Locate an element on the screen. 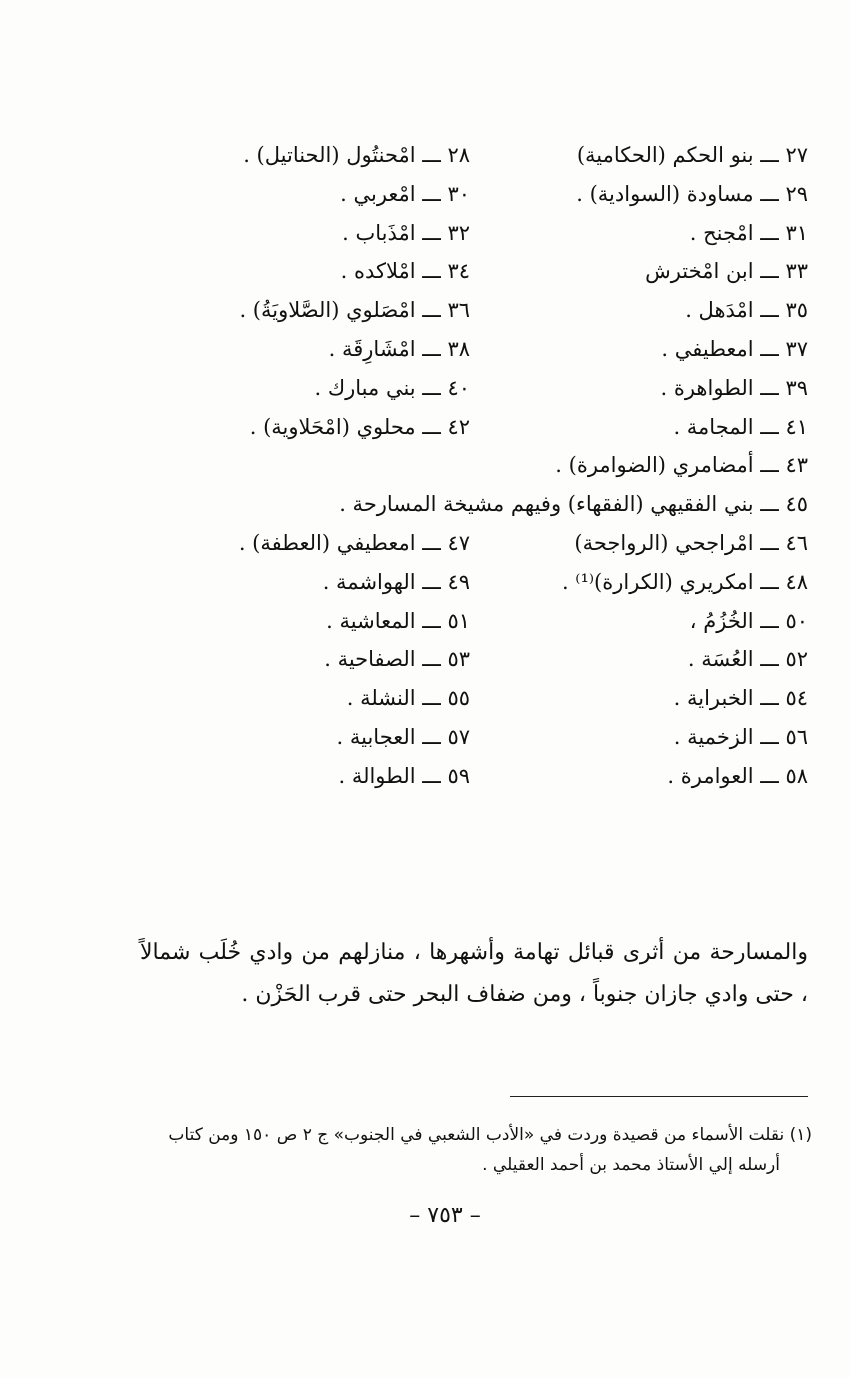 The image size is (850, 1378). list-item-left: ٣٢ ـــ امْذَباب . is located at coordinates (406, 232).